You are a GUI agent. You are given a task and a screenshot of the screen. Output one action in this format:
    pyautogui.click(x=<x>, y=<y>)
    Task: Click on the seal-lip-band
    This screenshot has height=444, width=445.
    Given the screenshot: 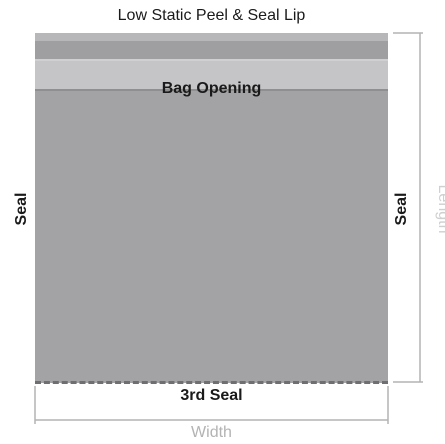 What is the action you would take?
    pyautogui.click(x=211, y=37)
    